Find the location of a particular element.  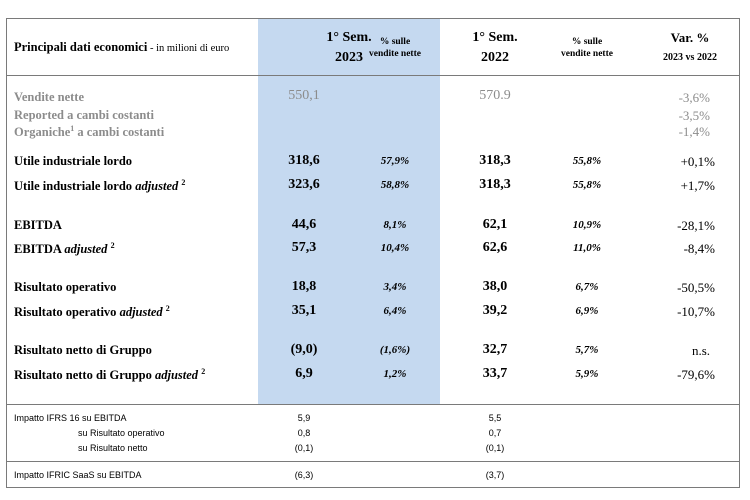

row-label-vendite-nette: Vendite nette is located at coordinates (49, 97).